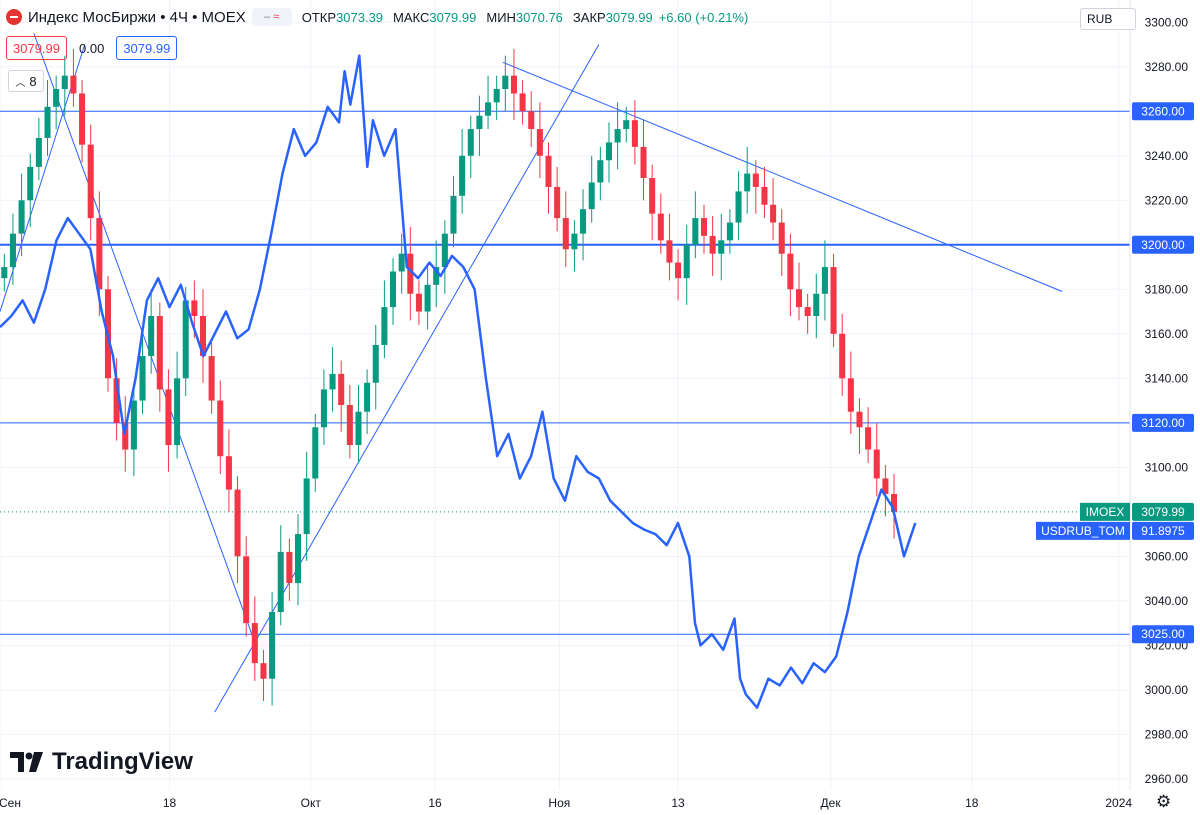  Describe the element at coordinates (1167, 22) in the screenshot. I see `price-tick-label: 3300.00` at that location.